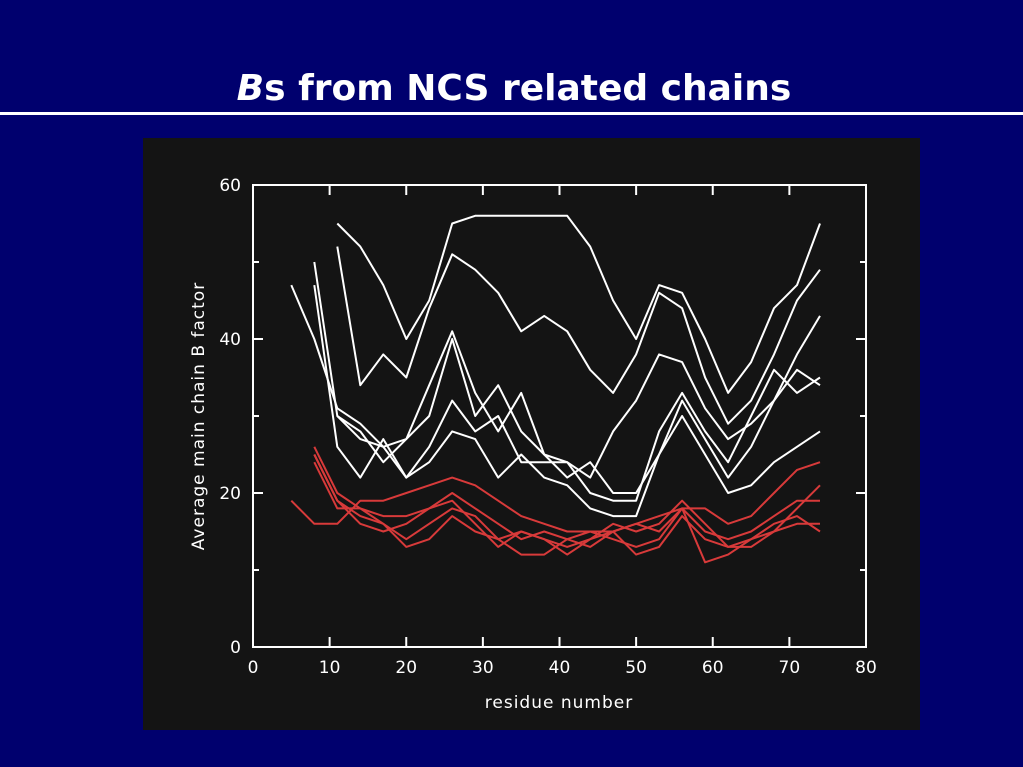 The height and width of the screenshot is (767, 1023). Describe the element at coordinates (511, 113) in the screenshot. I see `title-rule` at that location.